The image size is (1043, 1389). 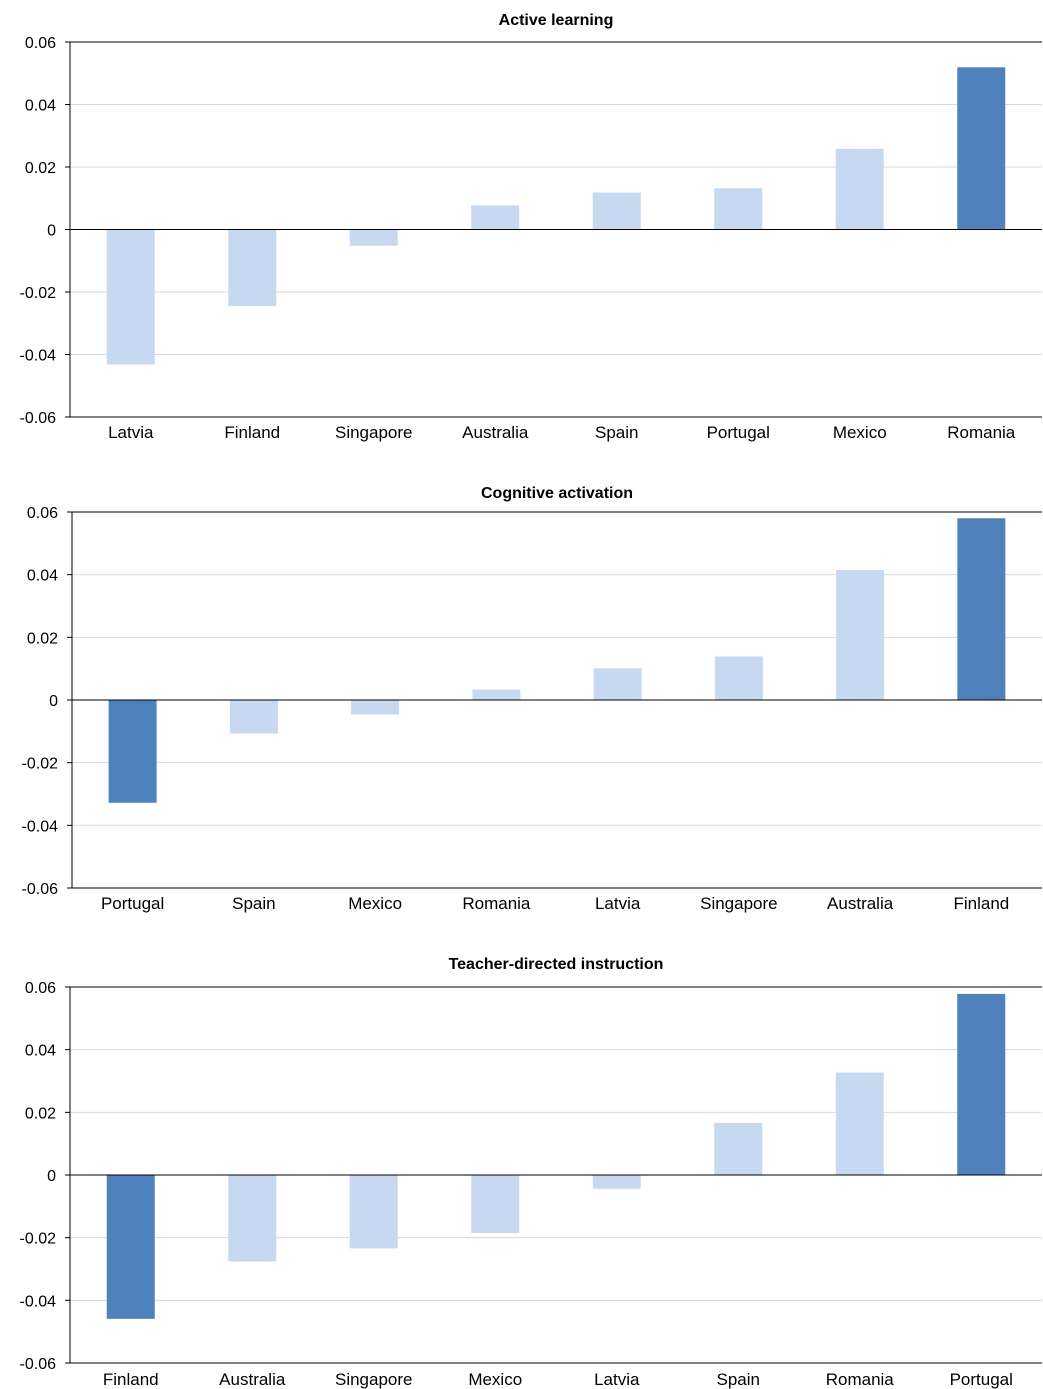 What do you see at coordinates (556, 964) in the screenshot?
I see `chart-title: Teacher-directed instruction` at bounding box center [556, 964].